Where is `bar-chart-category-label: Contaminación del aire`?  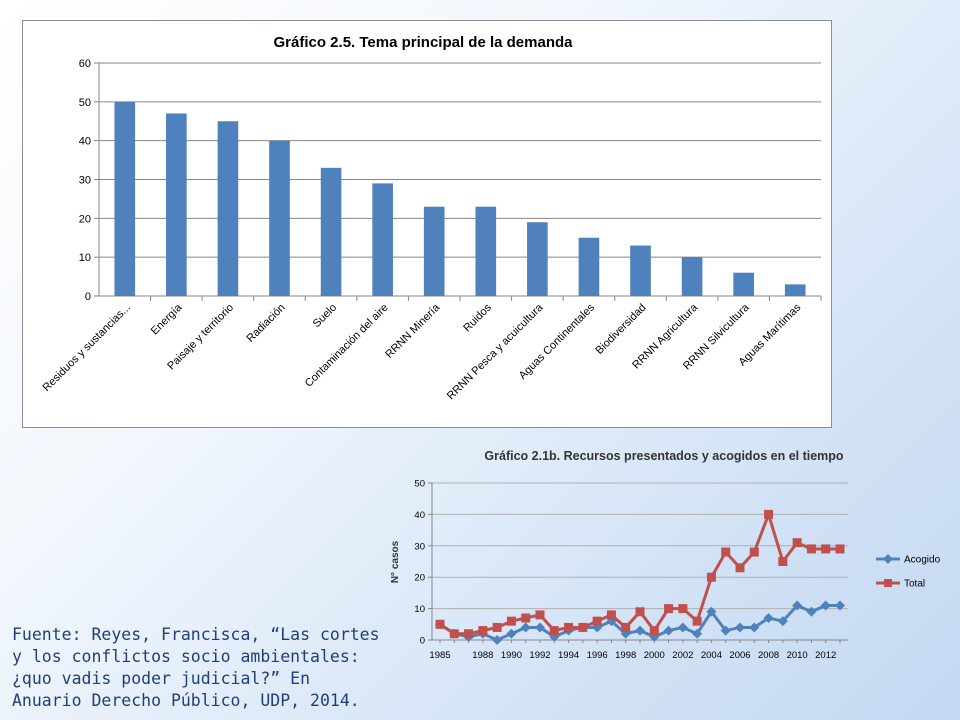 bar-chart-category-label: Contaminación del aire is located at coordinates (347, 346).